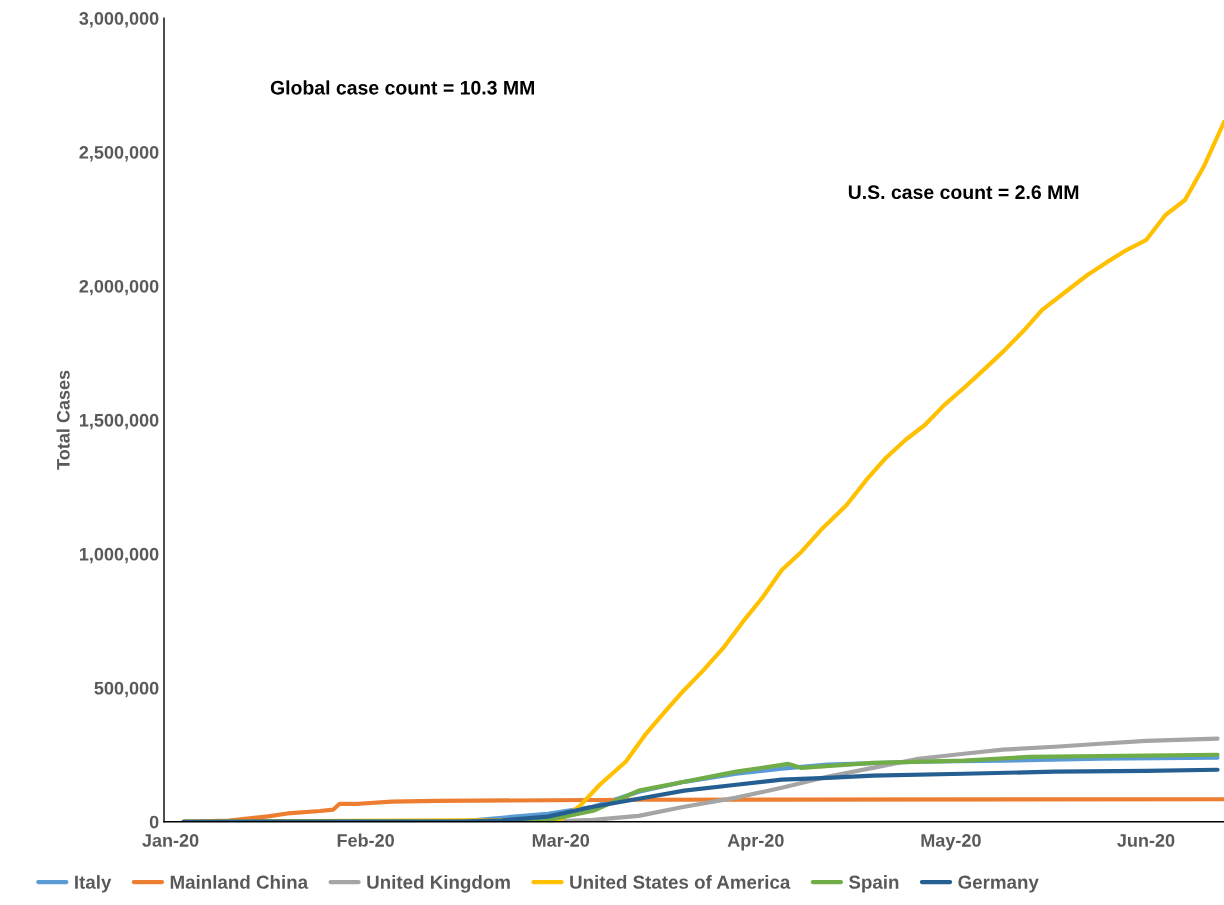  Describe the element at coordinates (365, 840) in the screenshot. I see `x-tick-label: Feb-20` at that location.